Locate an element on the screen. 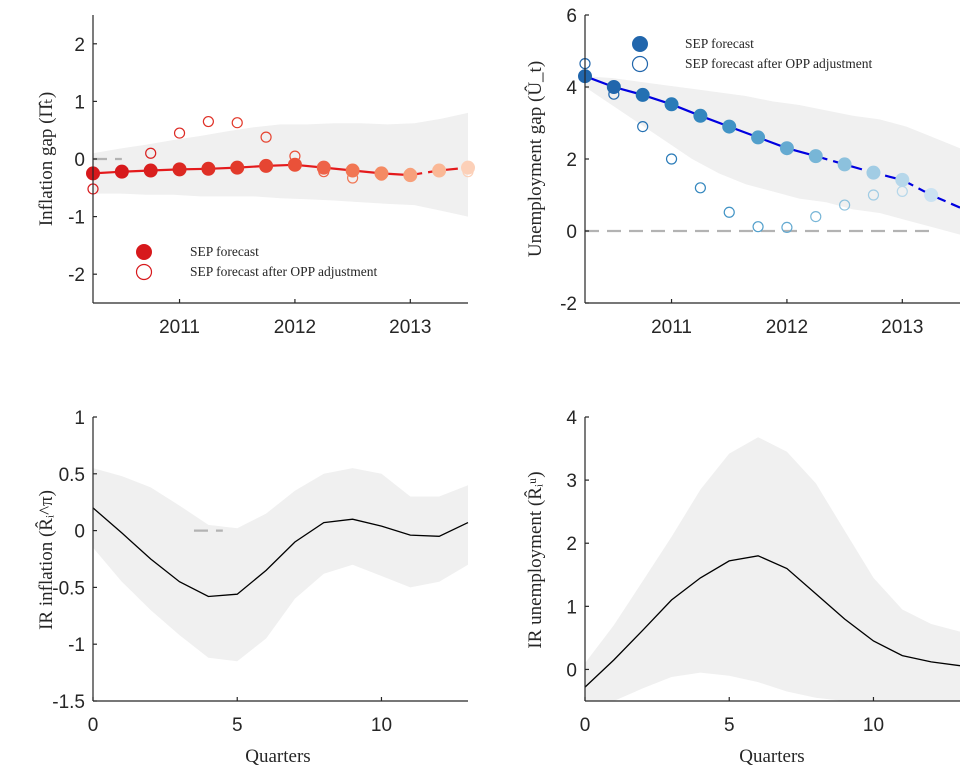 The height and width of the screenshot is (772, 960). y-tick-label: 3 is located at coordinates (571, 481).